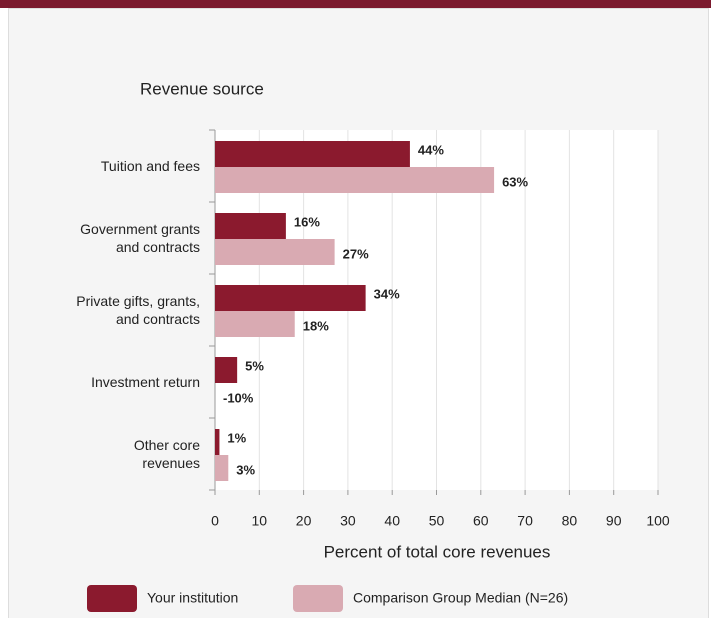 This screenshot has height=618, width=711. Describe the element at coordinates (356, 253) in the screenshot. I see `value-label: 27%` at that location.